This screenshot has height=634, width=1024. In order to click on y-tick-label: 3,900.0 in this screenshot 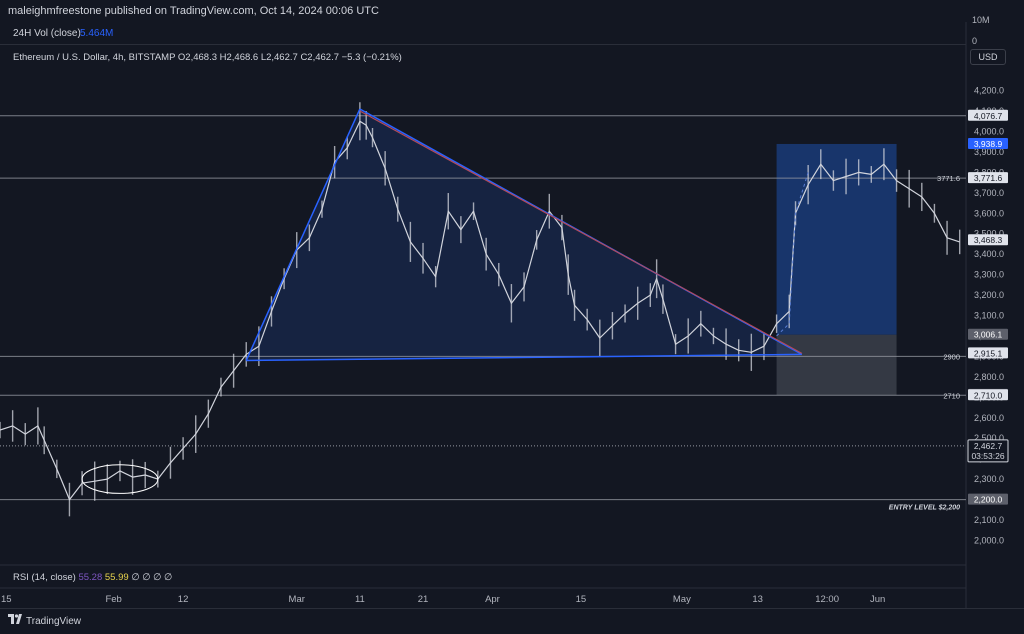, I will do `click(989, 152)`.